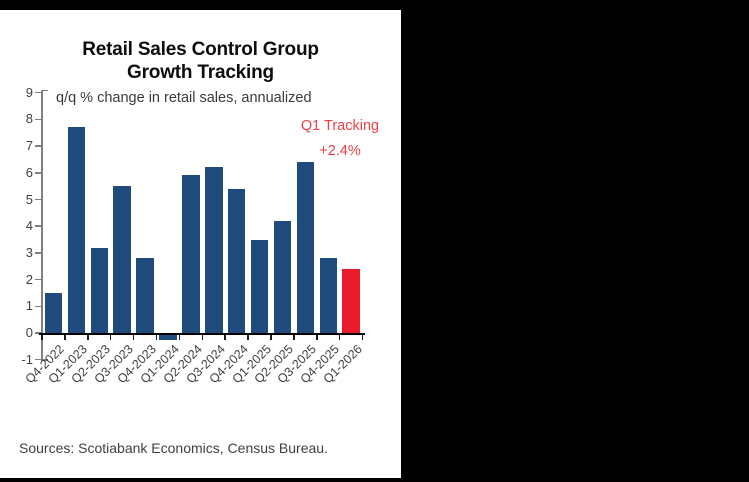 This screenshot has width=749, height=482. What do you see at coordinates (200, 72) in the screenshot?
I see `chart-title-line2: Growth Tracking` at bounding box center [200, 72].